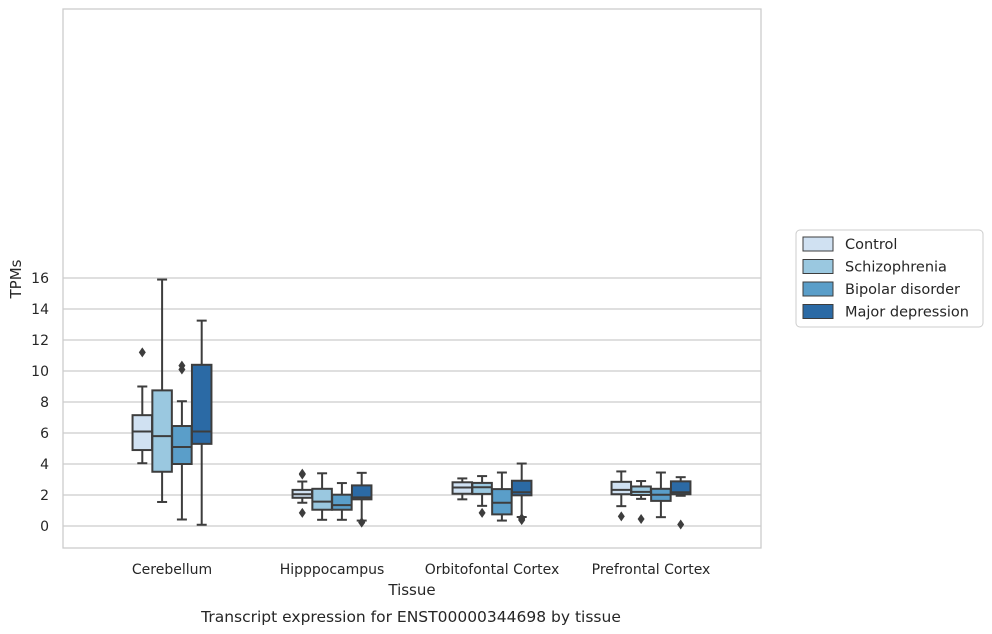 This screenshot has width=992, height=634. Describe the element at coordinates (651, 570) in the screenshot. I see `x-tick-label: Prefrontal Cortex` at that location.